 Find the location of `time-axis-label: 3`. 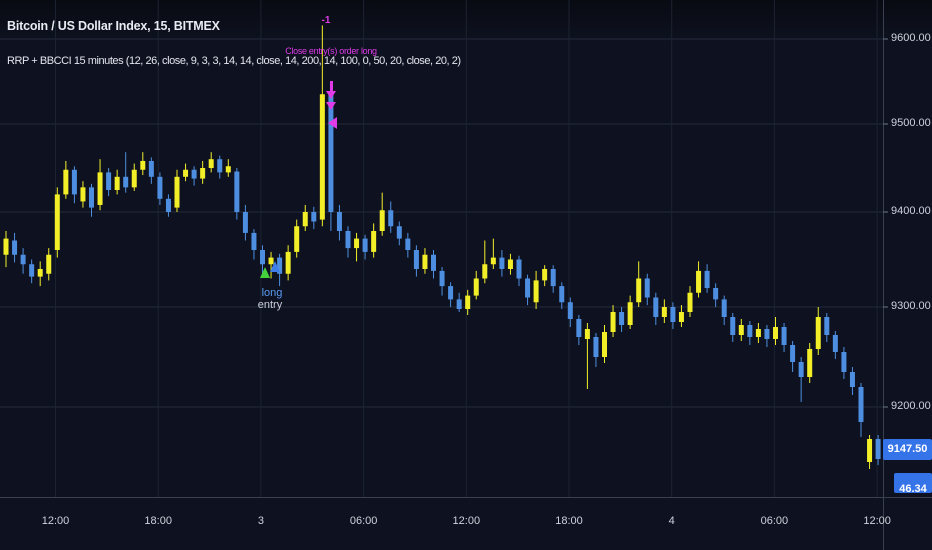

time-axis-label: 3 is located at coordinates (260, 521).